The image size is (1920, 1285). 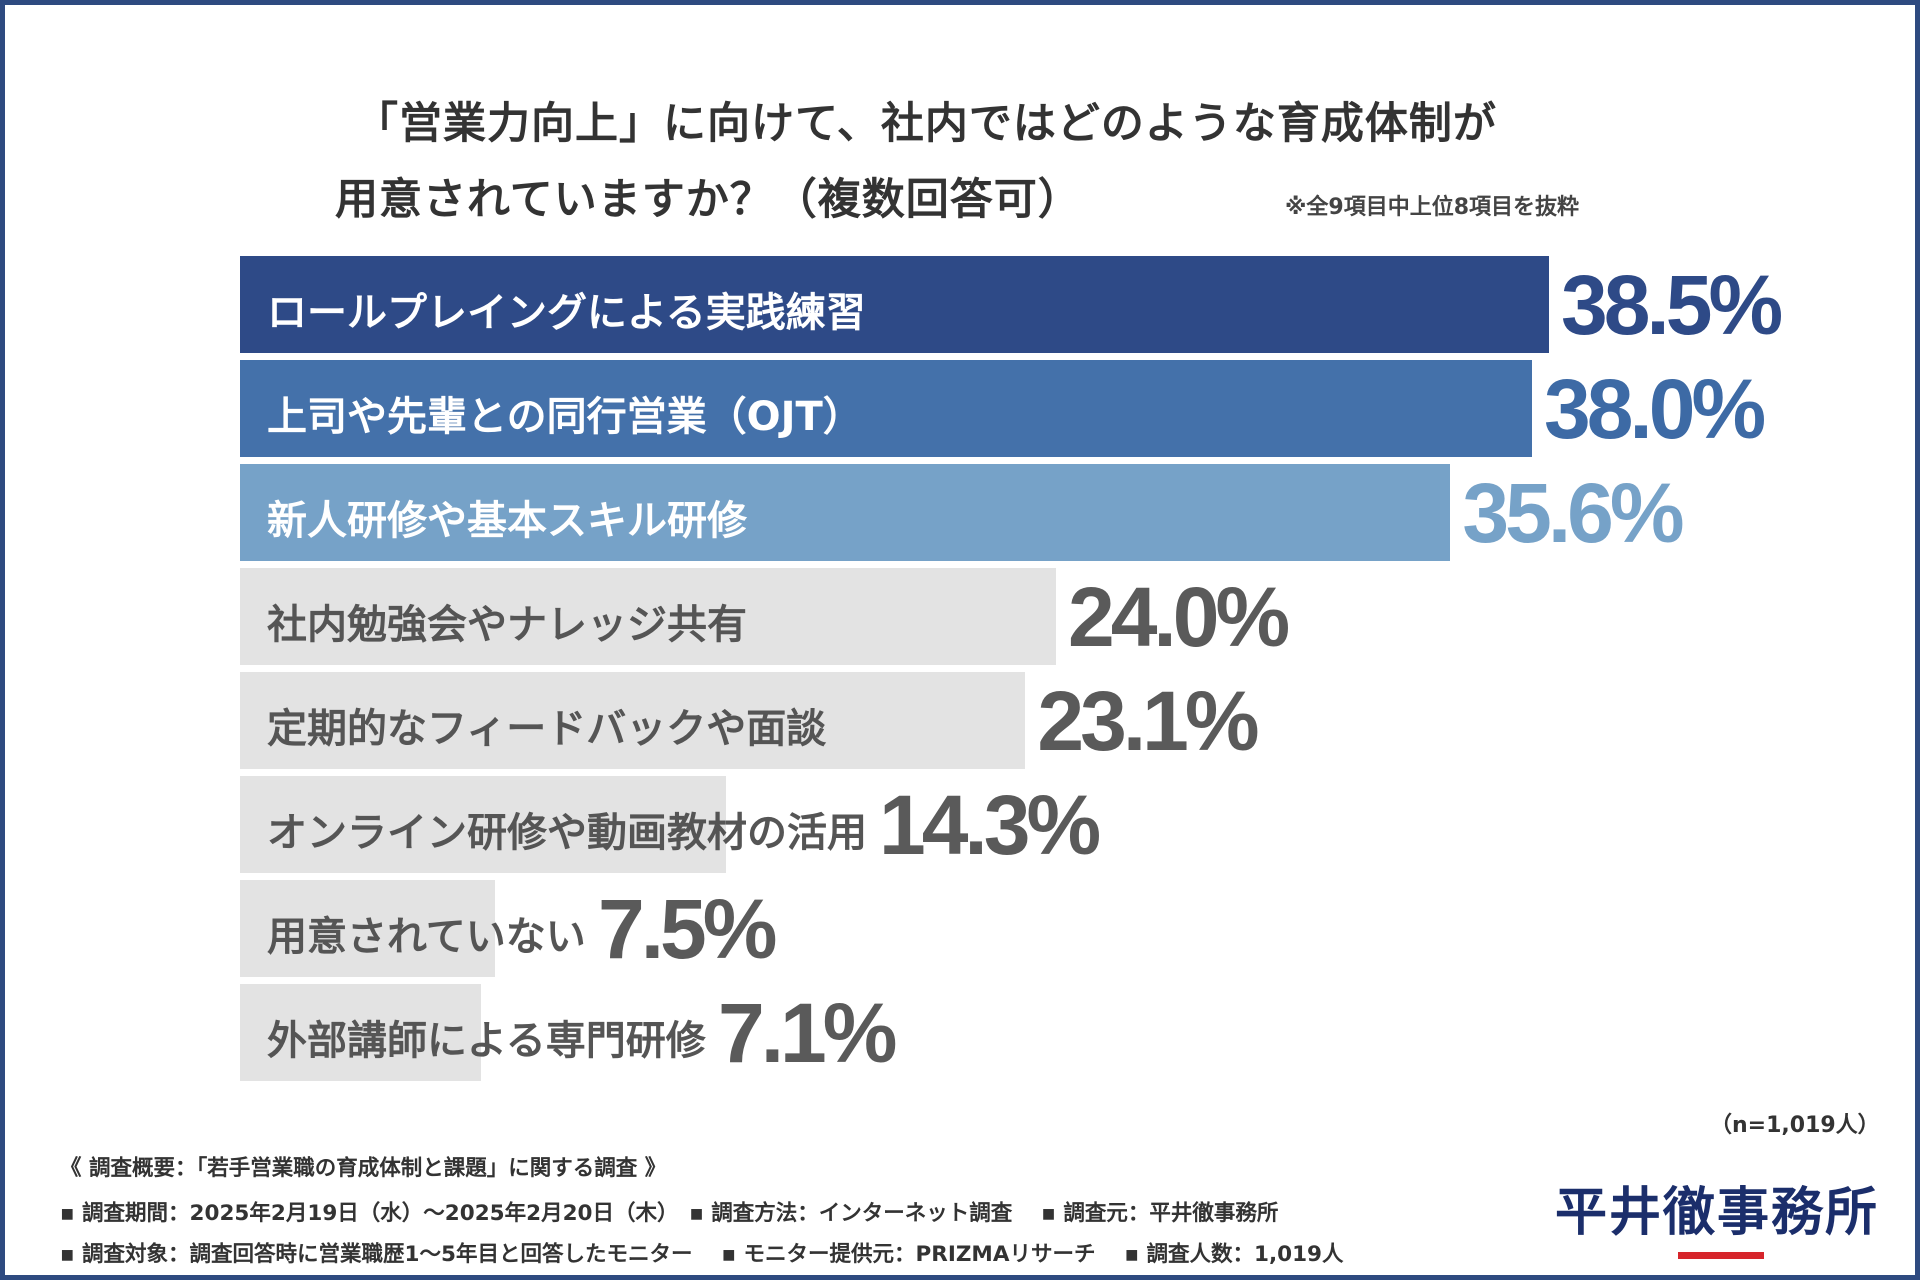 I want to click on bar-label: 新人研修や基本スキル研修, so click(x=507, y=521).